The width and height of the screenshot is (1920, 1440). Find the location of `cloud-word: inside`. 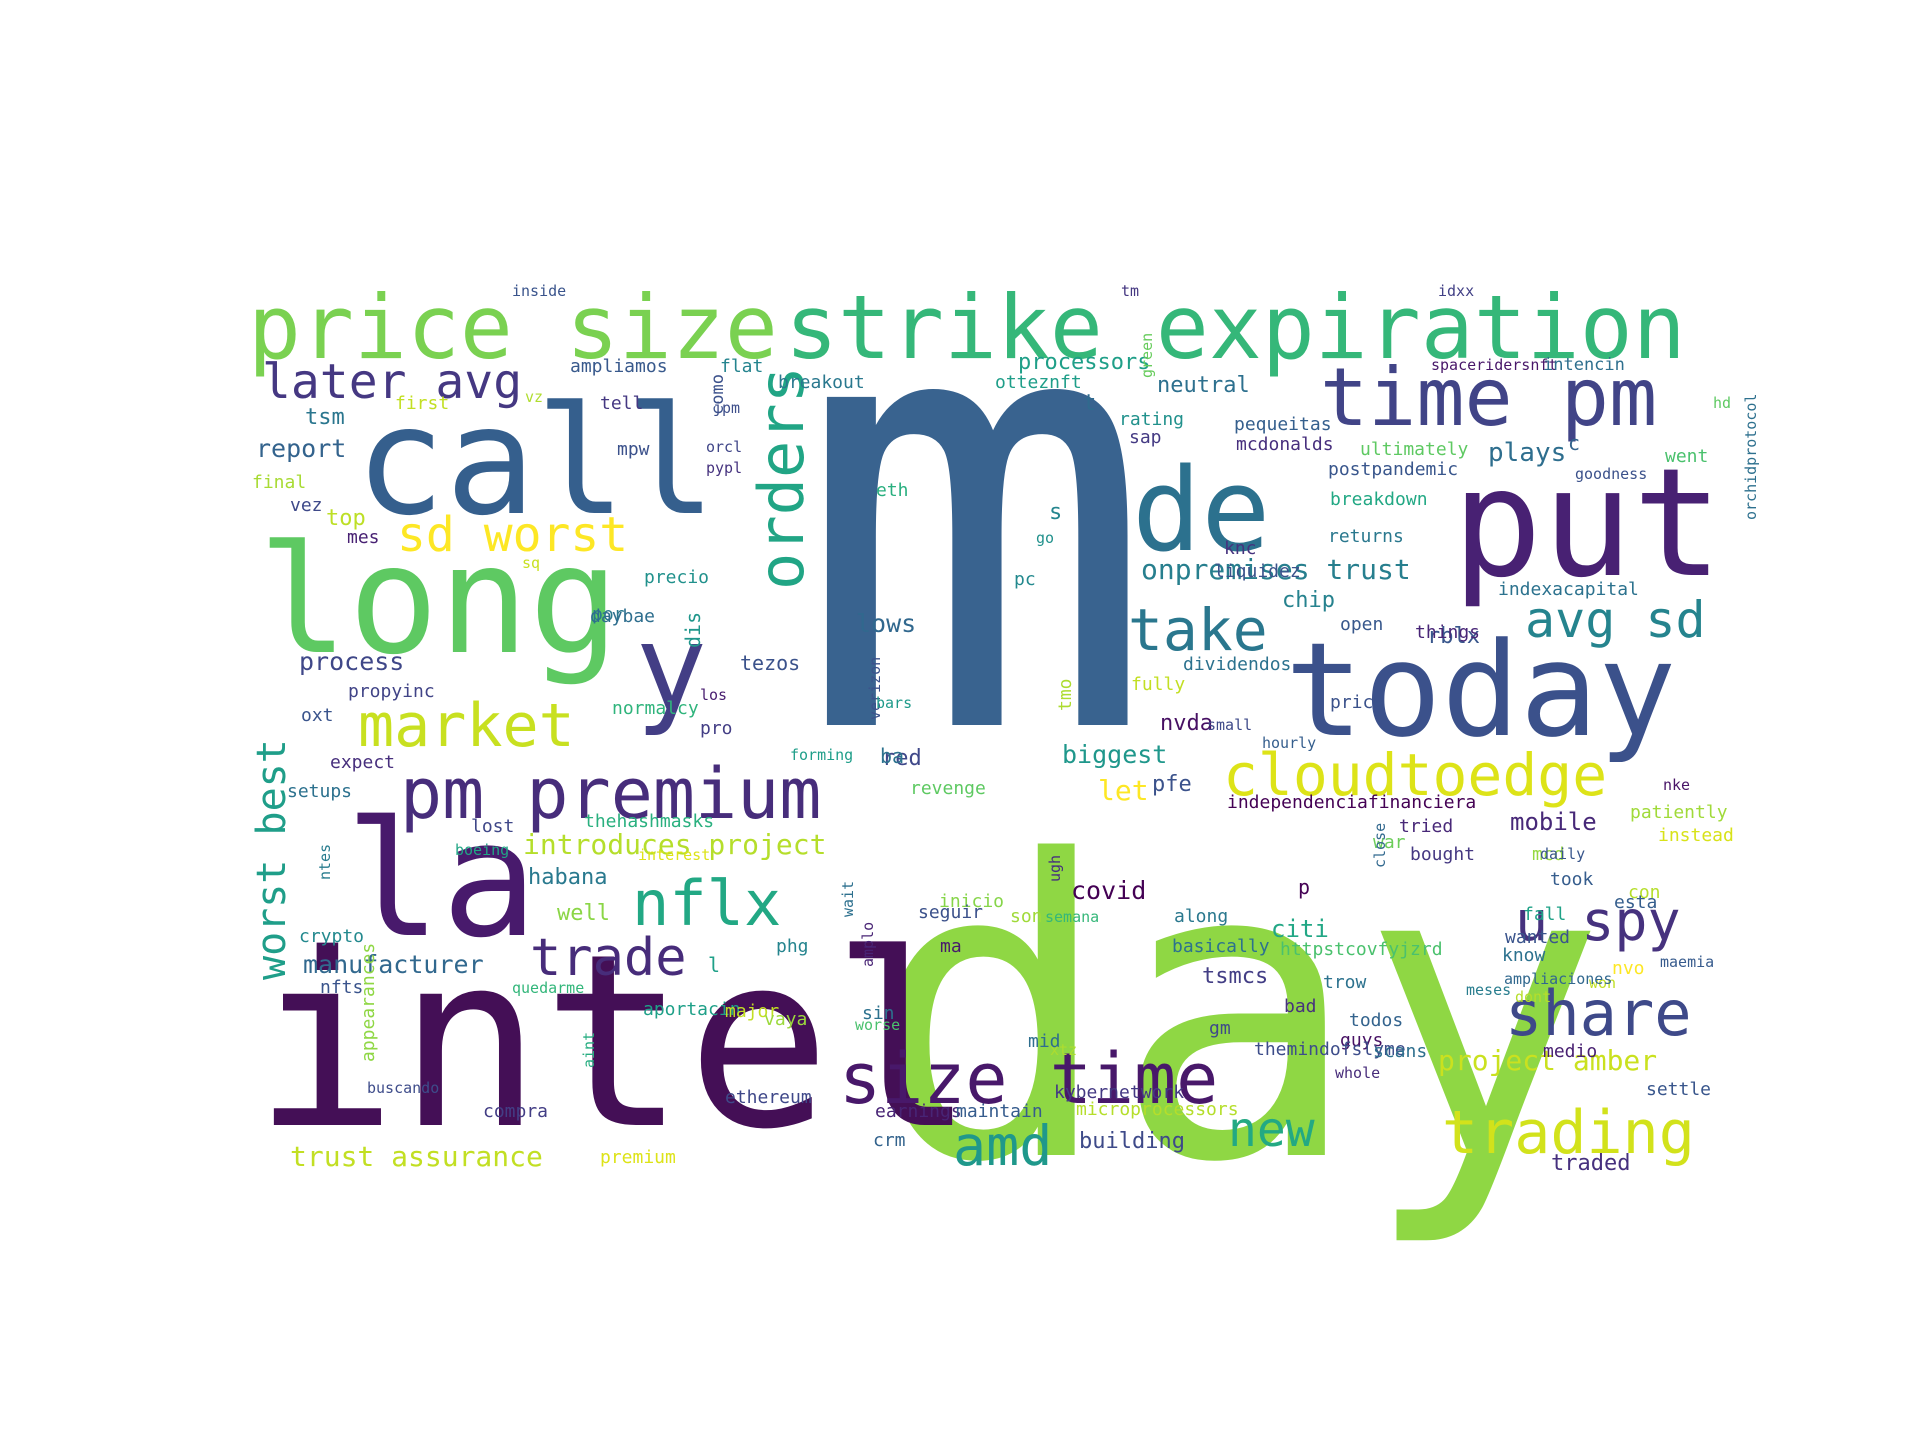

cloud-word: inside is located at coordinates (539, 291).